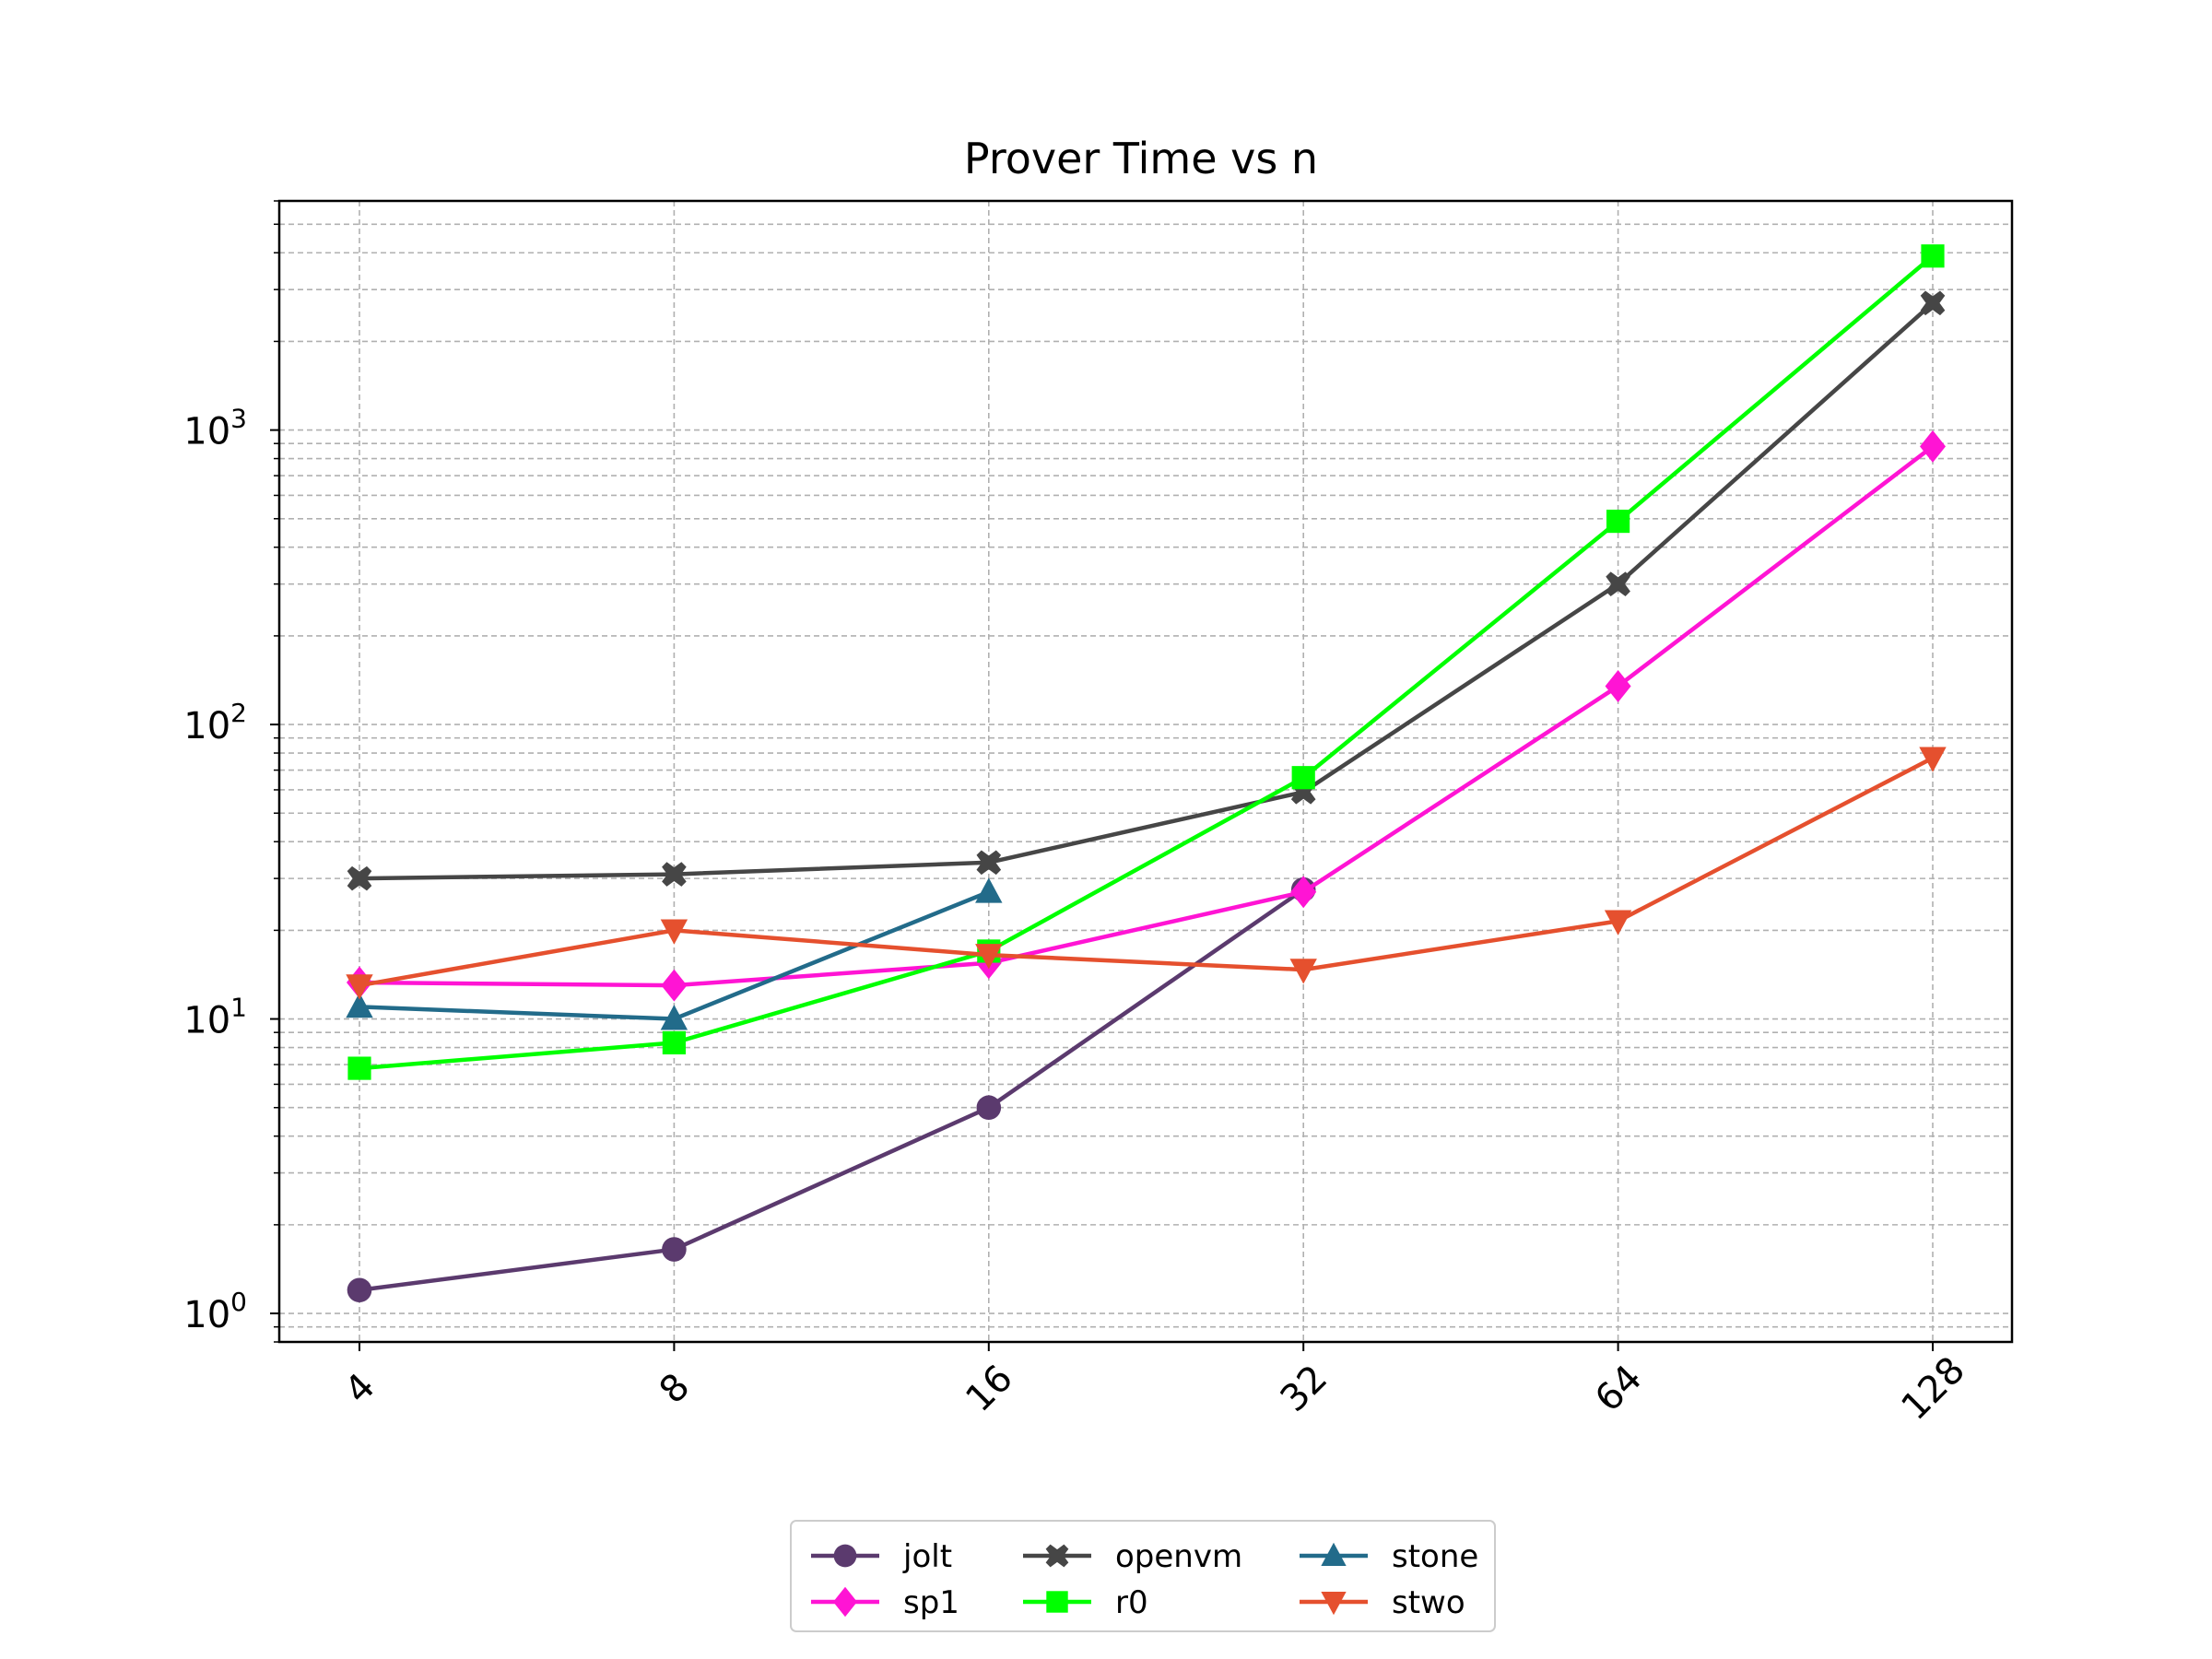 The image size is (2212, 1659). I want to click on series-stwo, so click(1146, 873).